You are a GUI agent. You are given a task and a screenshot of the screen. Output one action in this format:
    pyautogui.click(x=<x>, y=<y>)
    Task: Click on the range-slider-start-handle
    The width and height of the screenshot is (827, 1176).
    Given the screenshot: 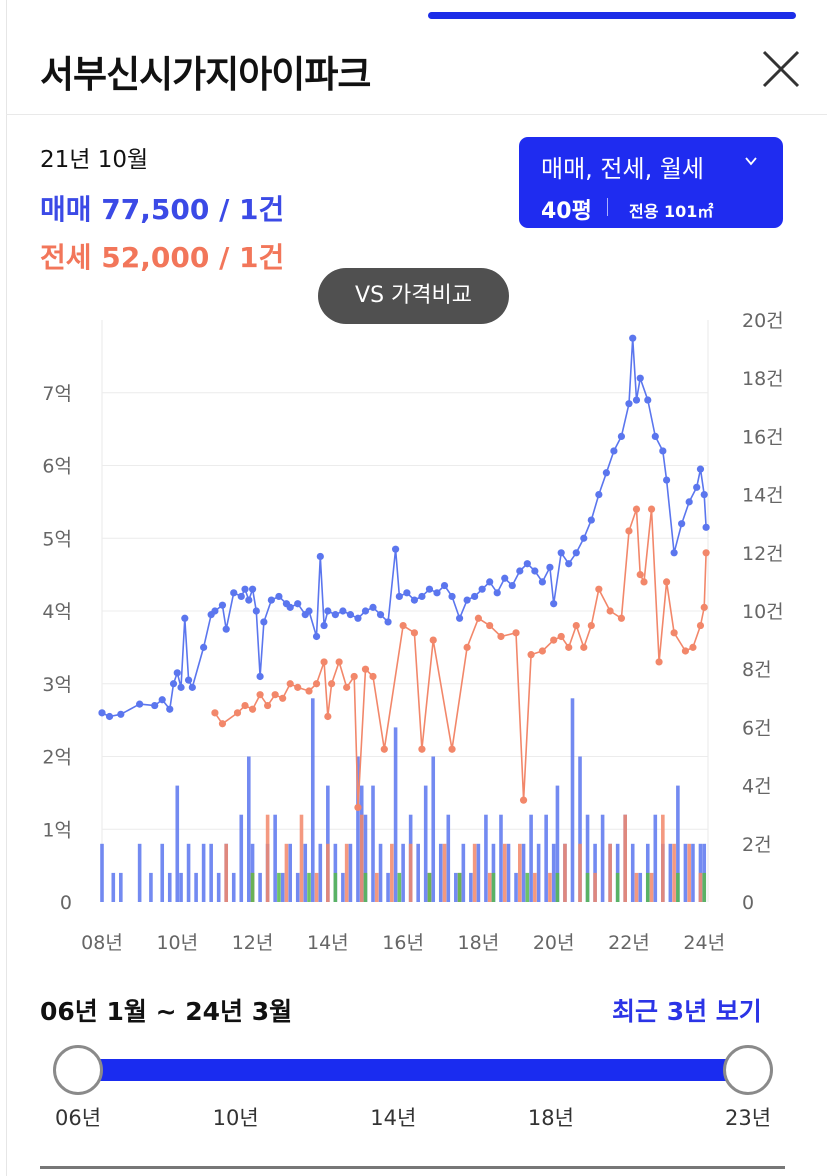 What is the action you would take?
    pyautogui.click(x=78, y=1070)
    